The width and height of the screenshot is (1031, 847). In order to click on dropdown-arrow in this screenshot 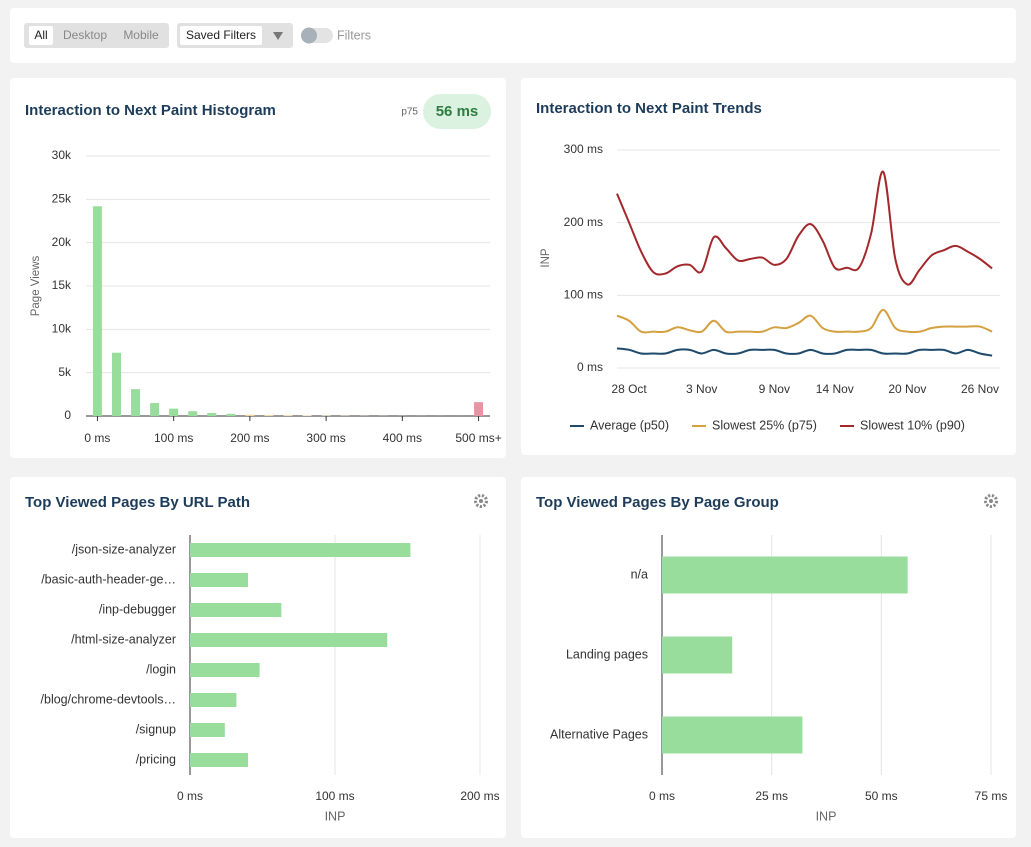, I will do `click(278, 36)`.